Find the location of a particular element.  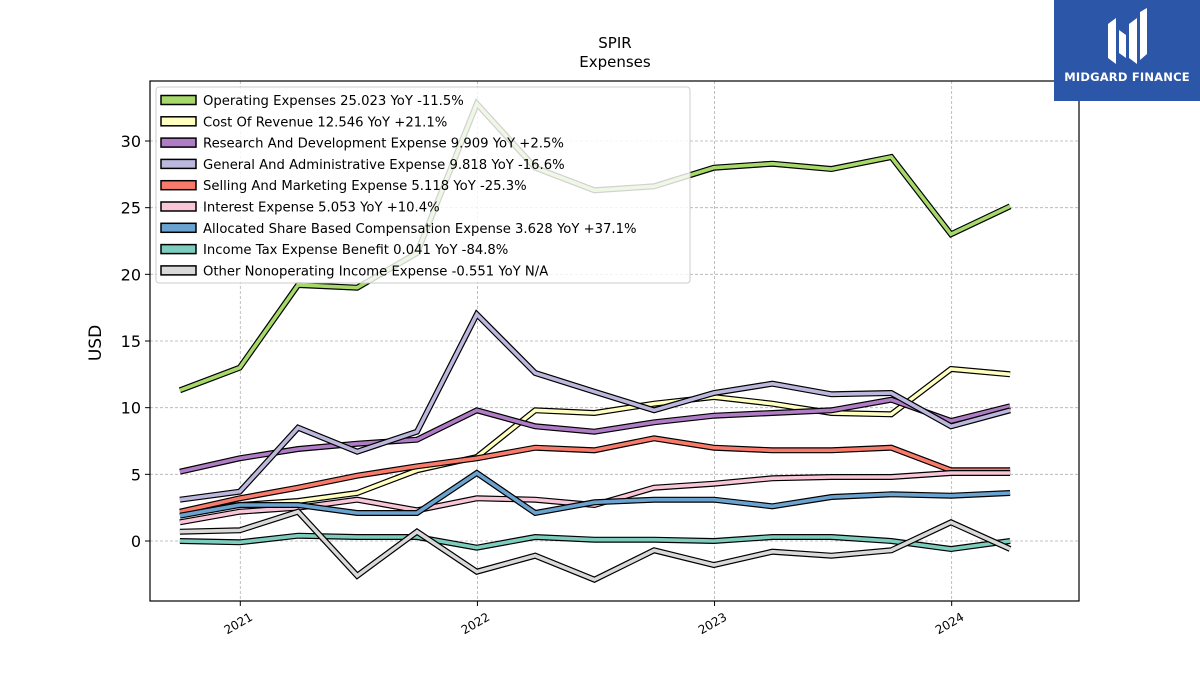

legend-entry: Interest Expense 5.053 YoY +10.4% is located at coordinates (321, 208).